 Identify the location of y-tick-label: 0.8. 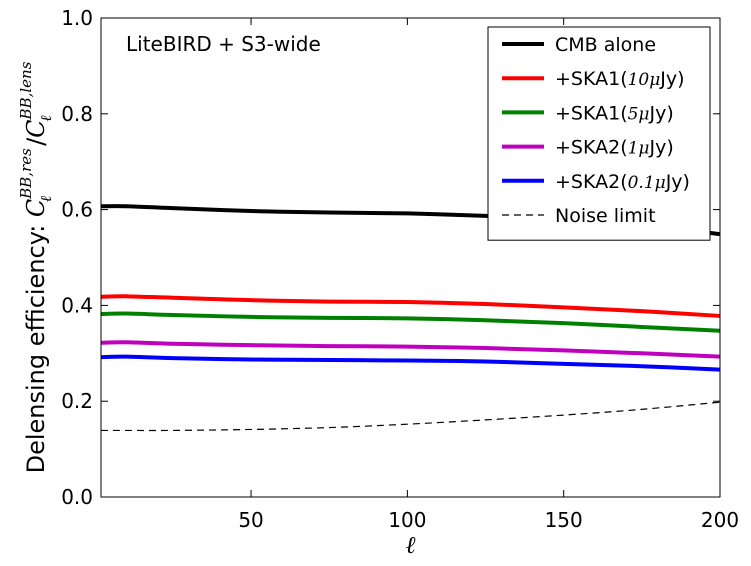
(77, 114).